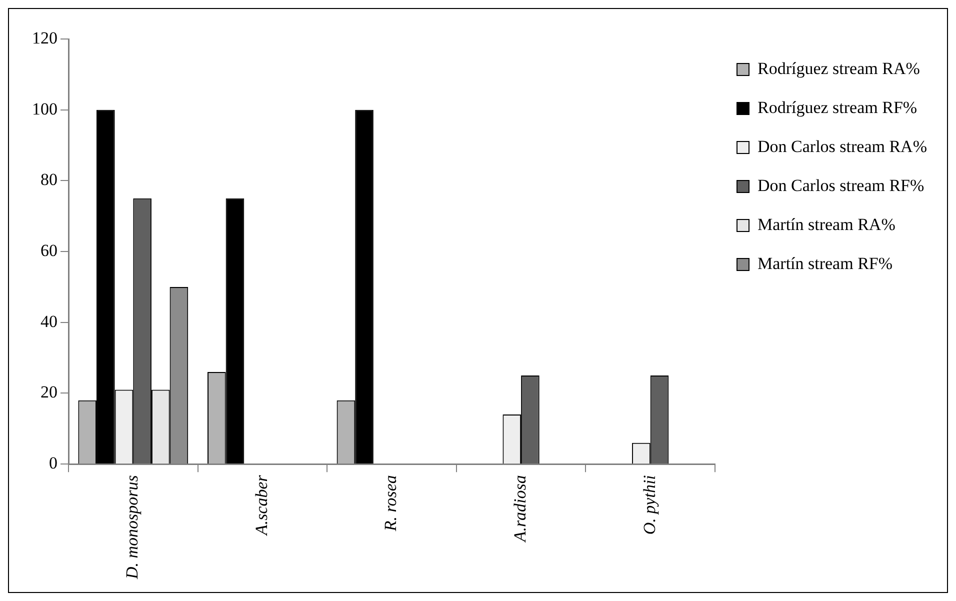  I want to click on legend-label: Martín stream RA%, so click(827, 224).